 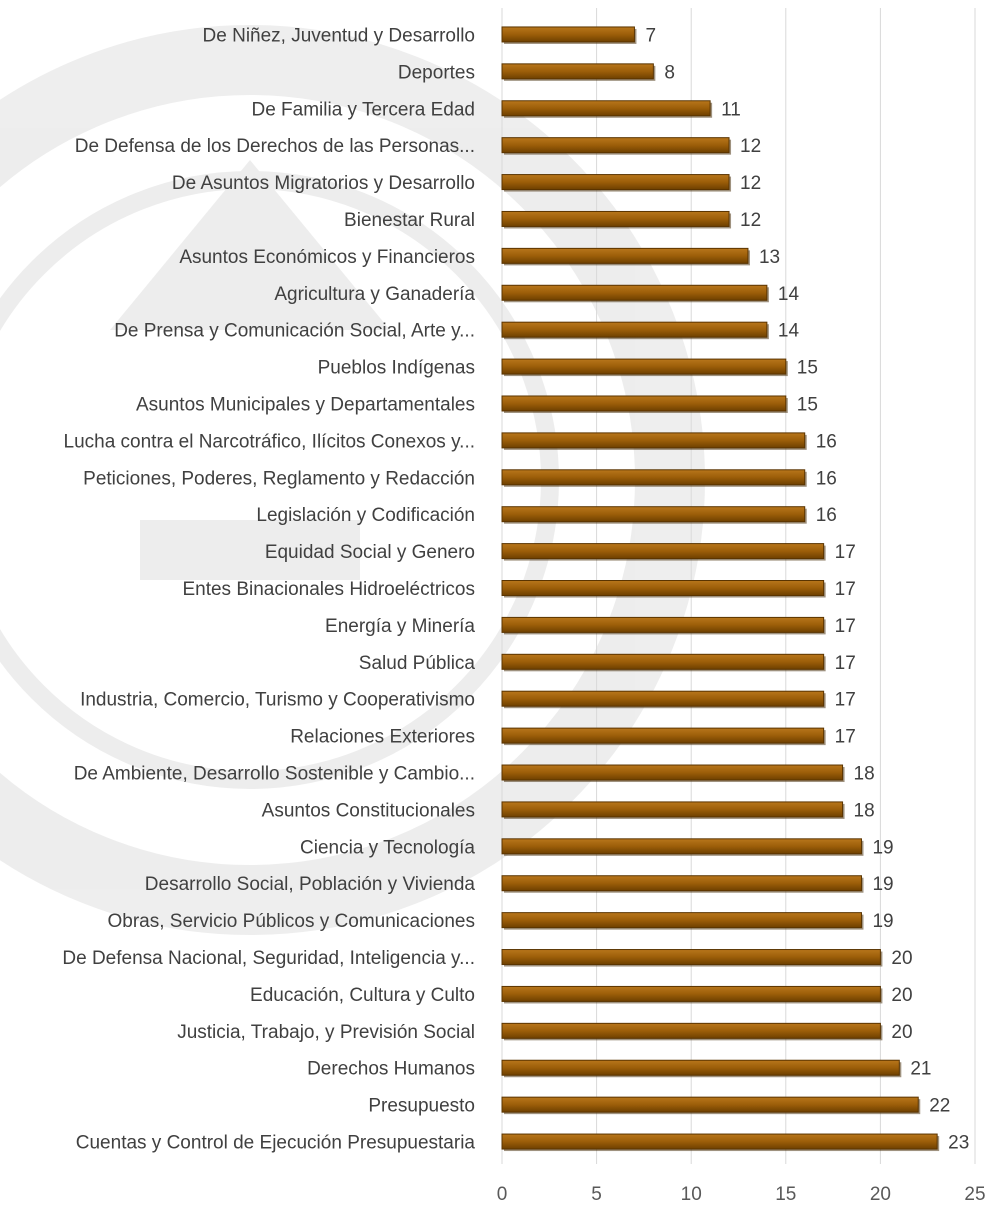 What do you see at coordinates (920, 1069) in the screenshot?
I see `data-label: 21` at bounding box center [920, 1069].